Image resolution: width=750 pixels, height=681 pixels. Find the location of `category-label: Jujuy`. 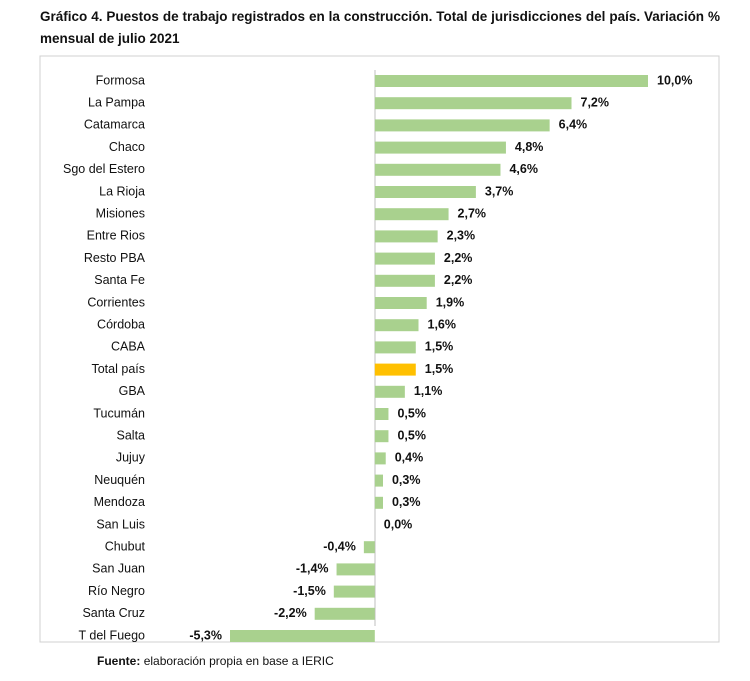

category-label: Jujuy is located at coordinates (131, 458).